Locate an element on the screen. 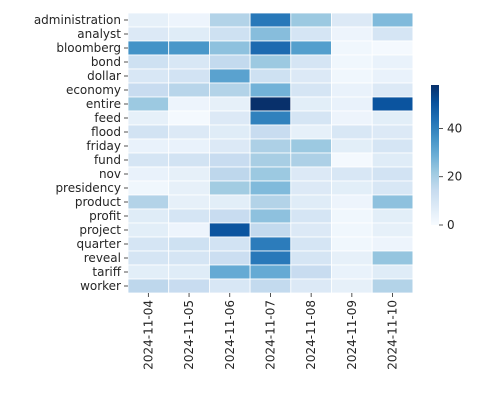  row-label-economy: economy is located at coordinates (93, 90).